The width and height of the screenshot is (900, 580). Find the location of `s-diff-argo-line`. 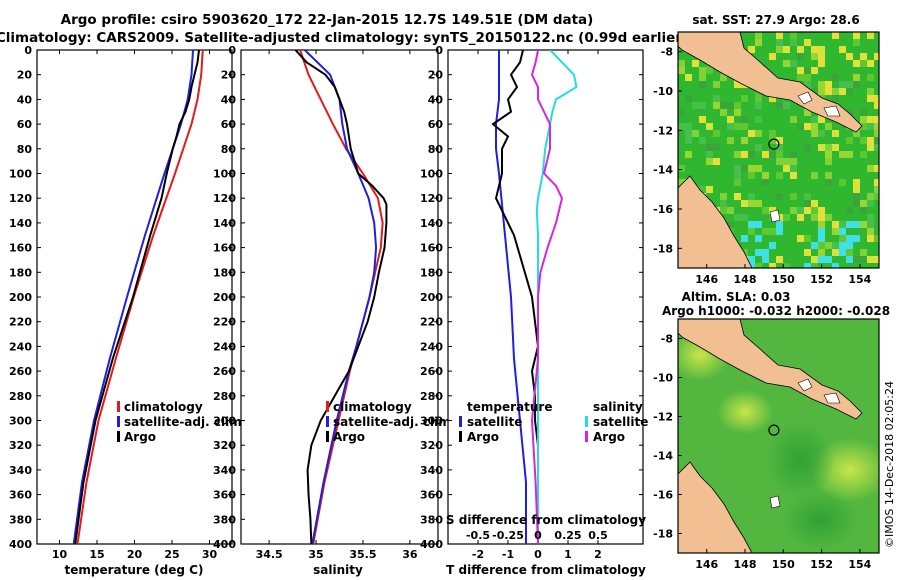

s-diff-argo-line is located at coordinates (547, 297).